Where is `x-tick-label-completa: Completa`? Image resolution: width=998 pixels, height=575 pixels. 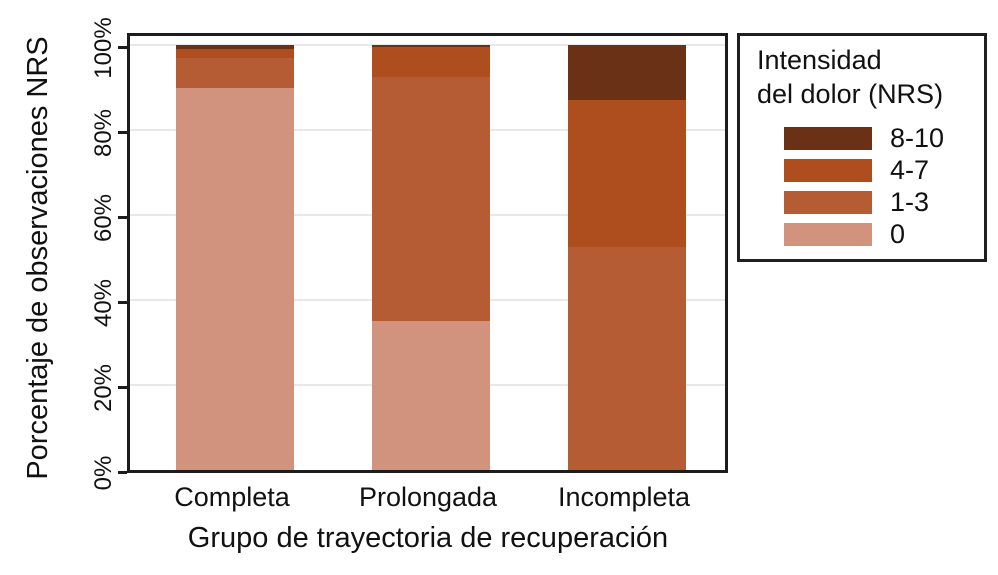 x-tick-label-completa: Completa is located at coordinates (232, 497).